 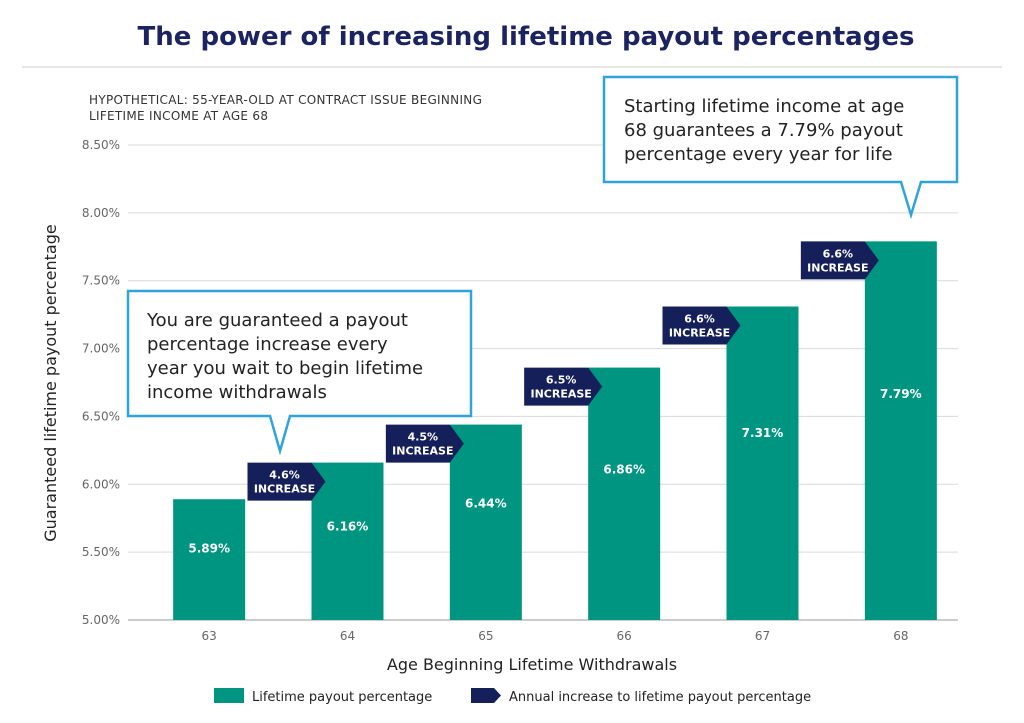 I want to click on x-tick-label: 63, so click(x=209, y=636).